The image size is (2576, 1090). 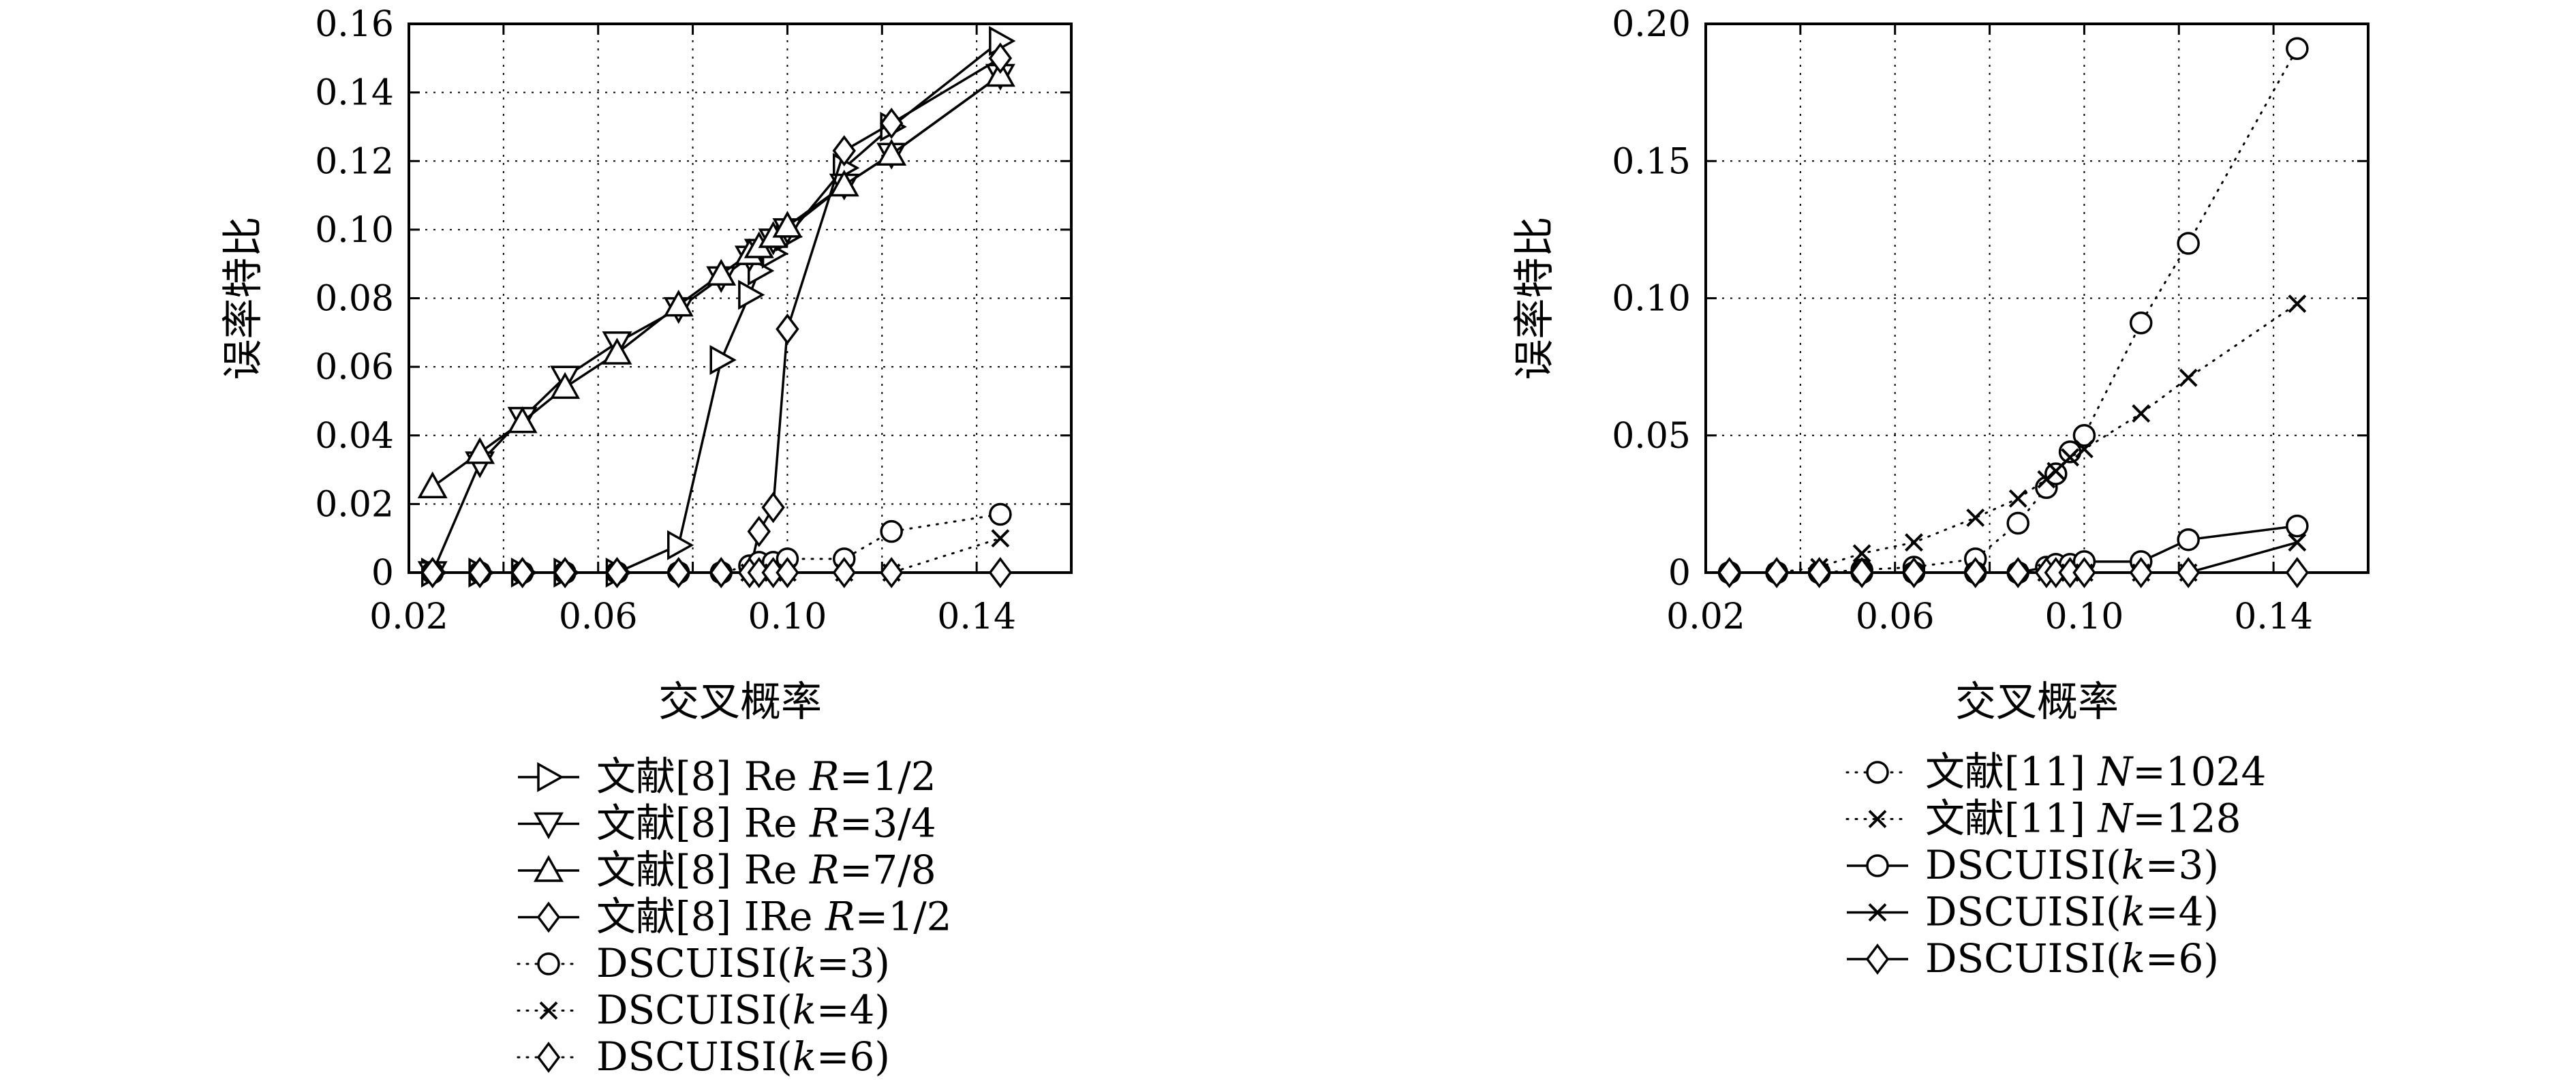 What do you see at coordinates (774, 917) in the screenshot?
I see `legend-label: 文献[8] IRe R=1/2` at bounding box center [774, 917].